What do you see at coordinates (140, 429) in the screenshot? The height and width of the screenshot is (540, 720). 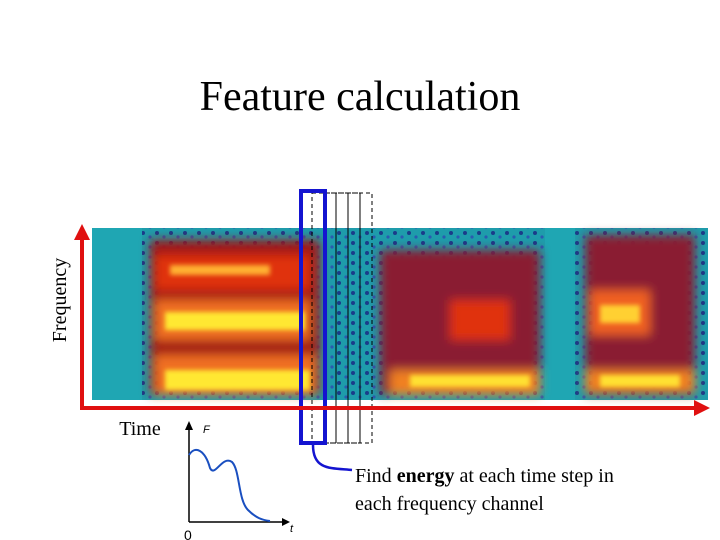 I see `x-axis-label: Time` at bounding box center [140, 429].